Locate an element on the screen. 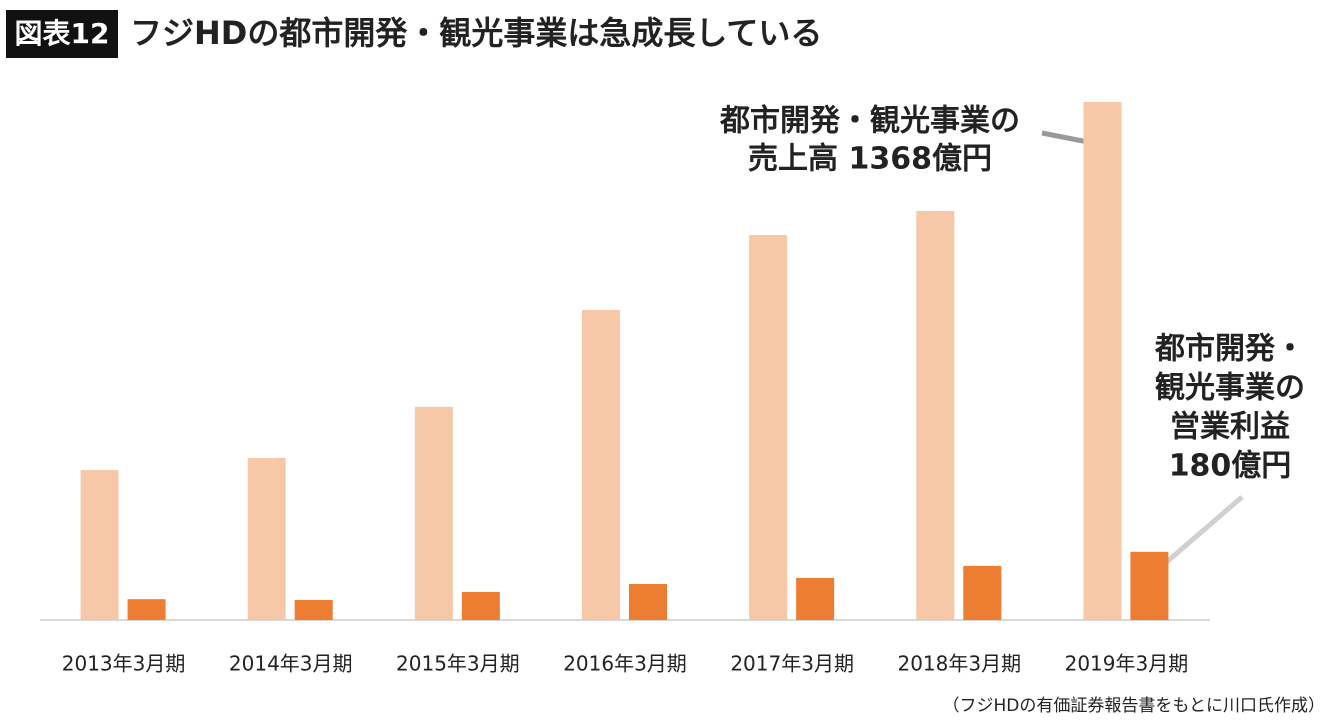  x-tick-label: 2018年3月期 is located at coordinates (959, 664).